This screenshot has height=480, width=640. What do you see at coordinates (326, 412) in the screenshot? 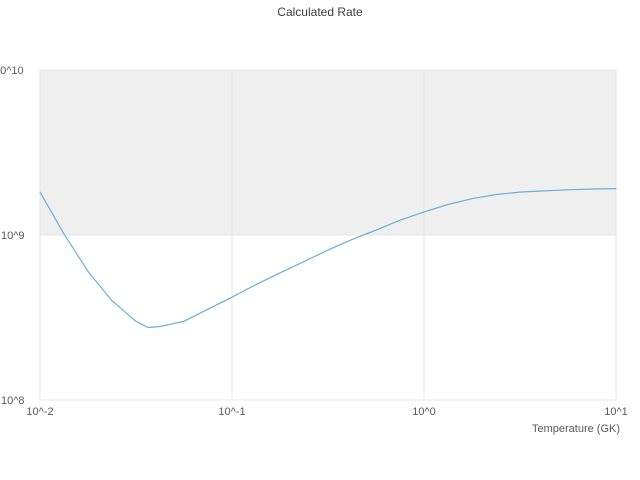
I see `x-axis-ticks: 10^-2 10^-1 10^0 10^1` at bounding box center [326, 412].